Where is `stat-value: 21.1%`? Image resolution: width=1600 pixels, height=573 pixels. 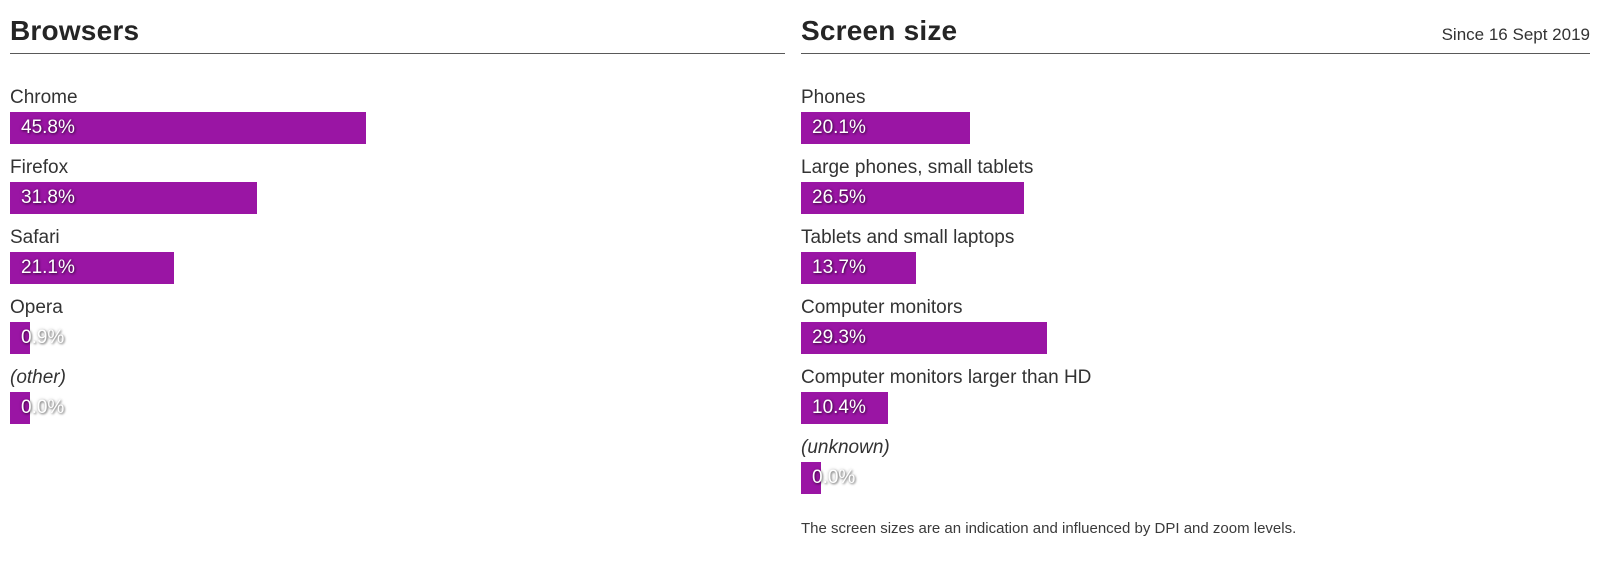
stat-value: 21.1% is located at coordinates (48, 267).